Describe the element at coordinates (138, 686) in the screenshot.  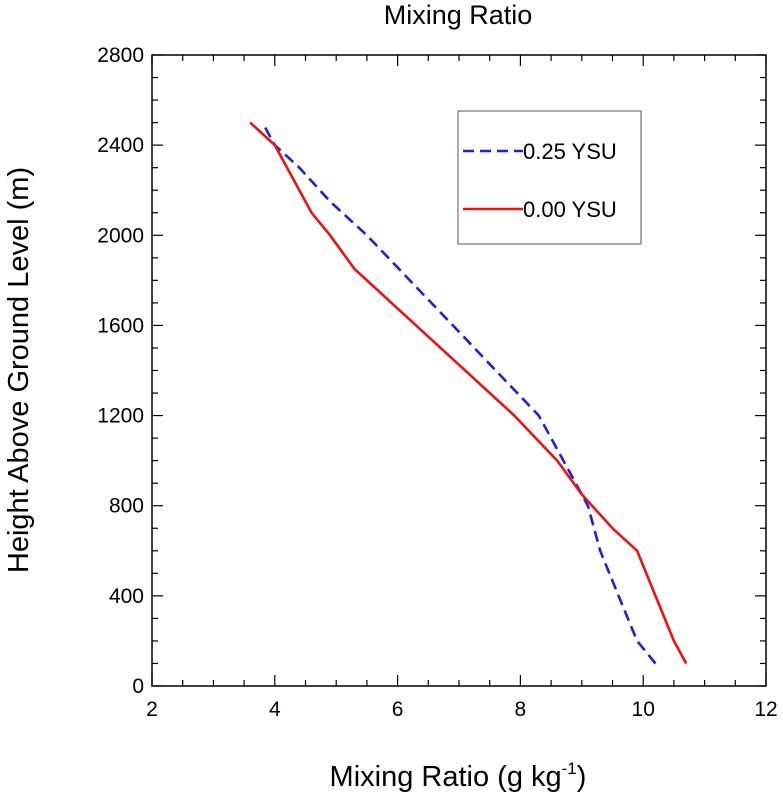
I see `y-tick-label: 0` at that location.